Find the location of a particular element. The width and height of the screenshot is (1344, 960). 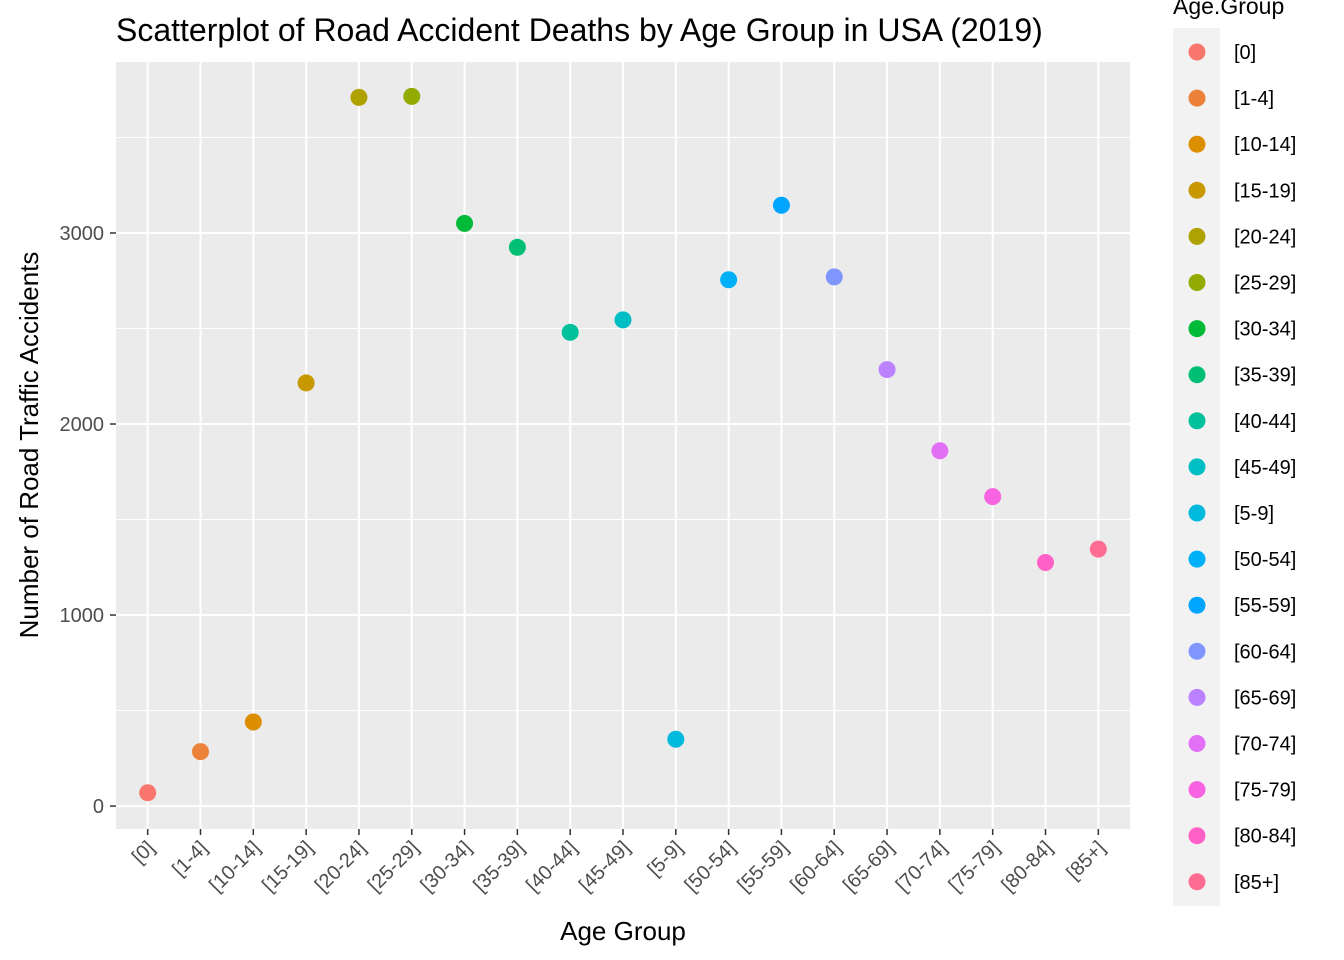

legend-label: [5-9] is located at coordinates (1254, 514).